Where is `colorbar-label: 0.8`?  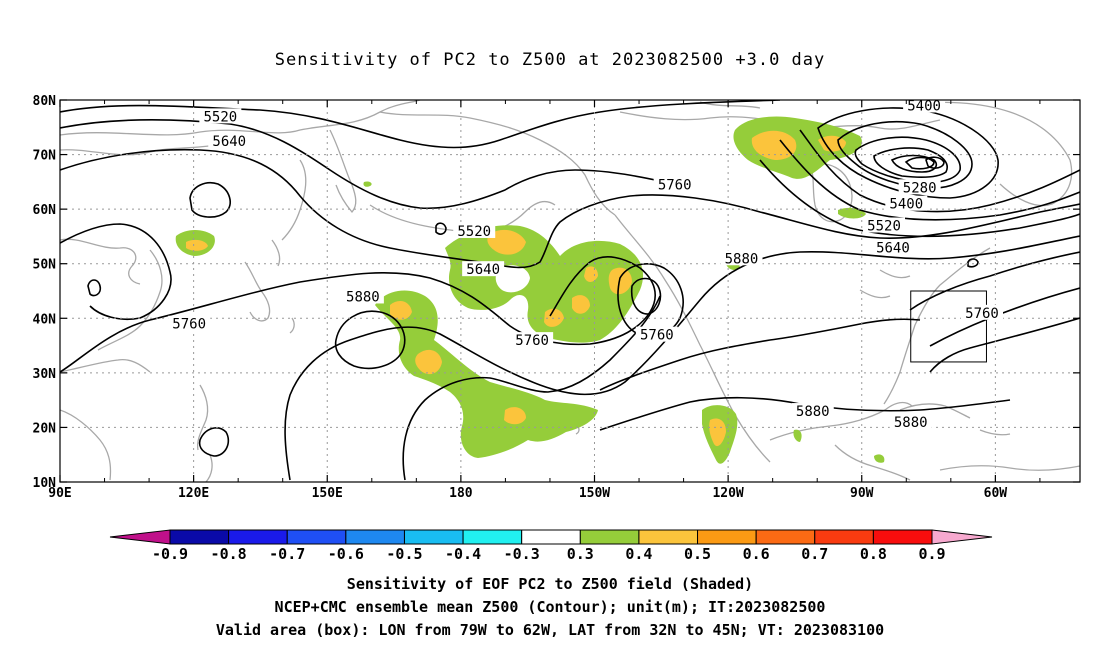 colorbar-label: 0.8 is located at coordinates (873, 554).